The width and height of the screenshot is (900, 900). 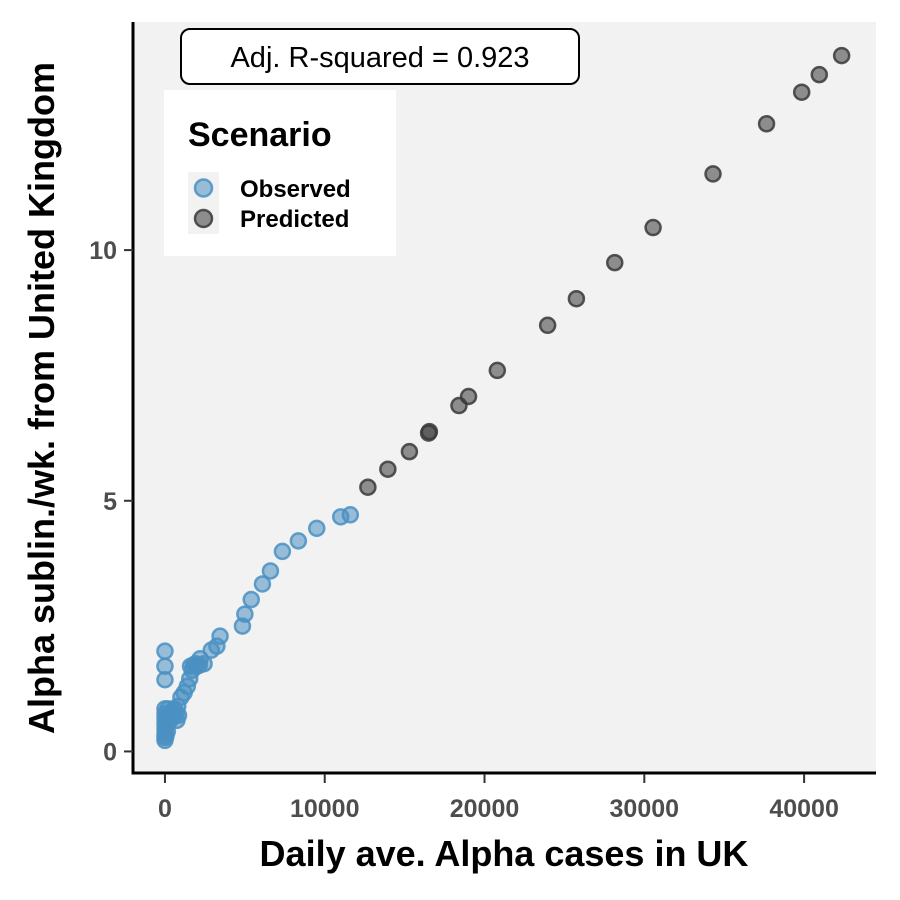 What do you see at coordinates (485, 809) in the screenshot?
I see `x-tick-label-2: 20000` at bounding box center [485, 809].